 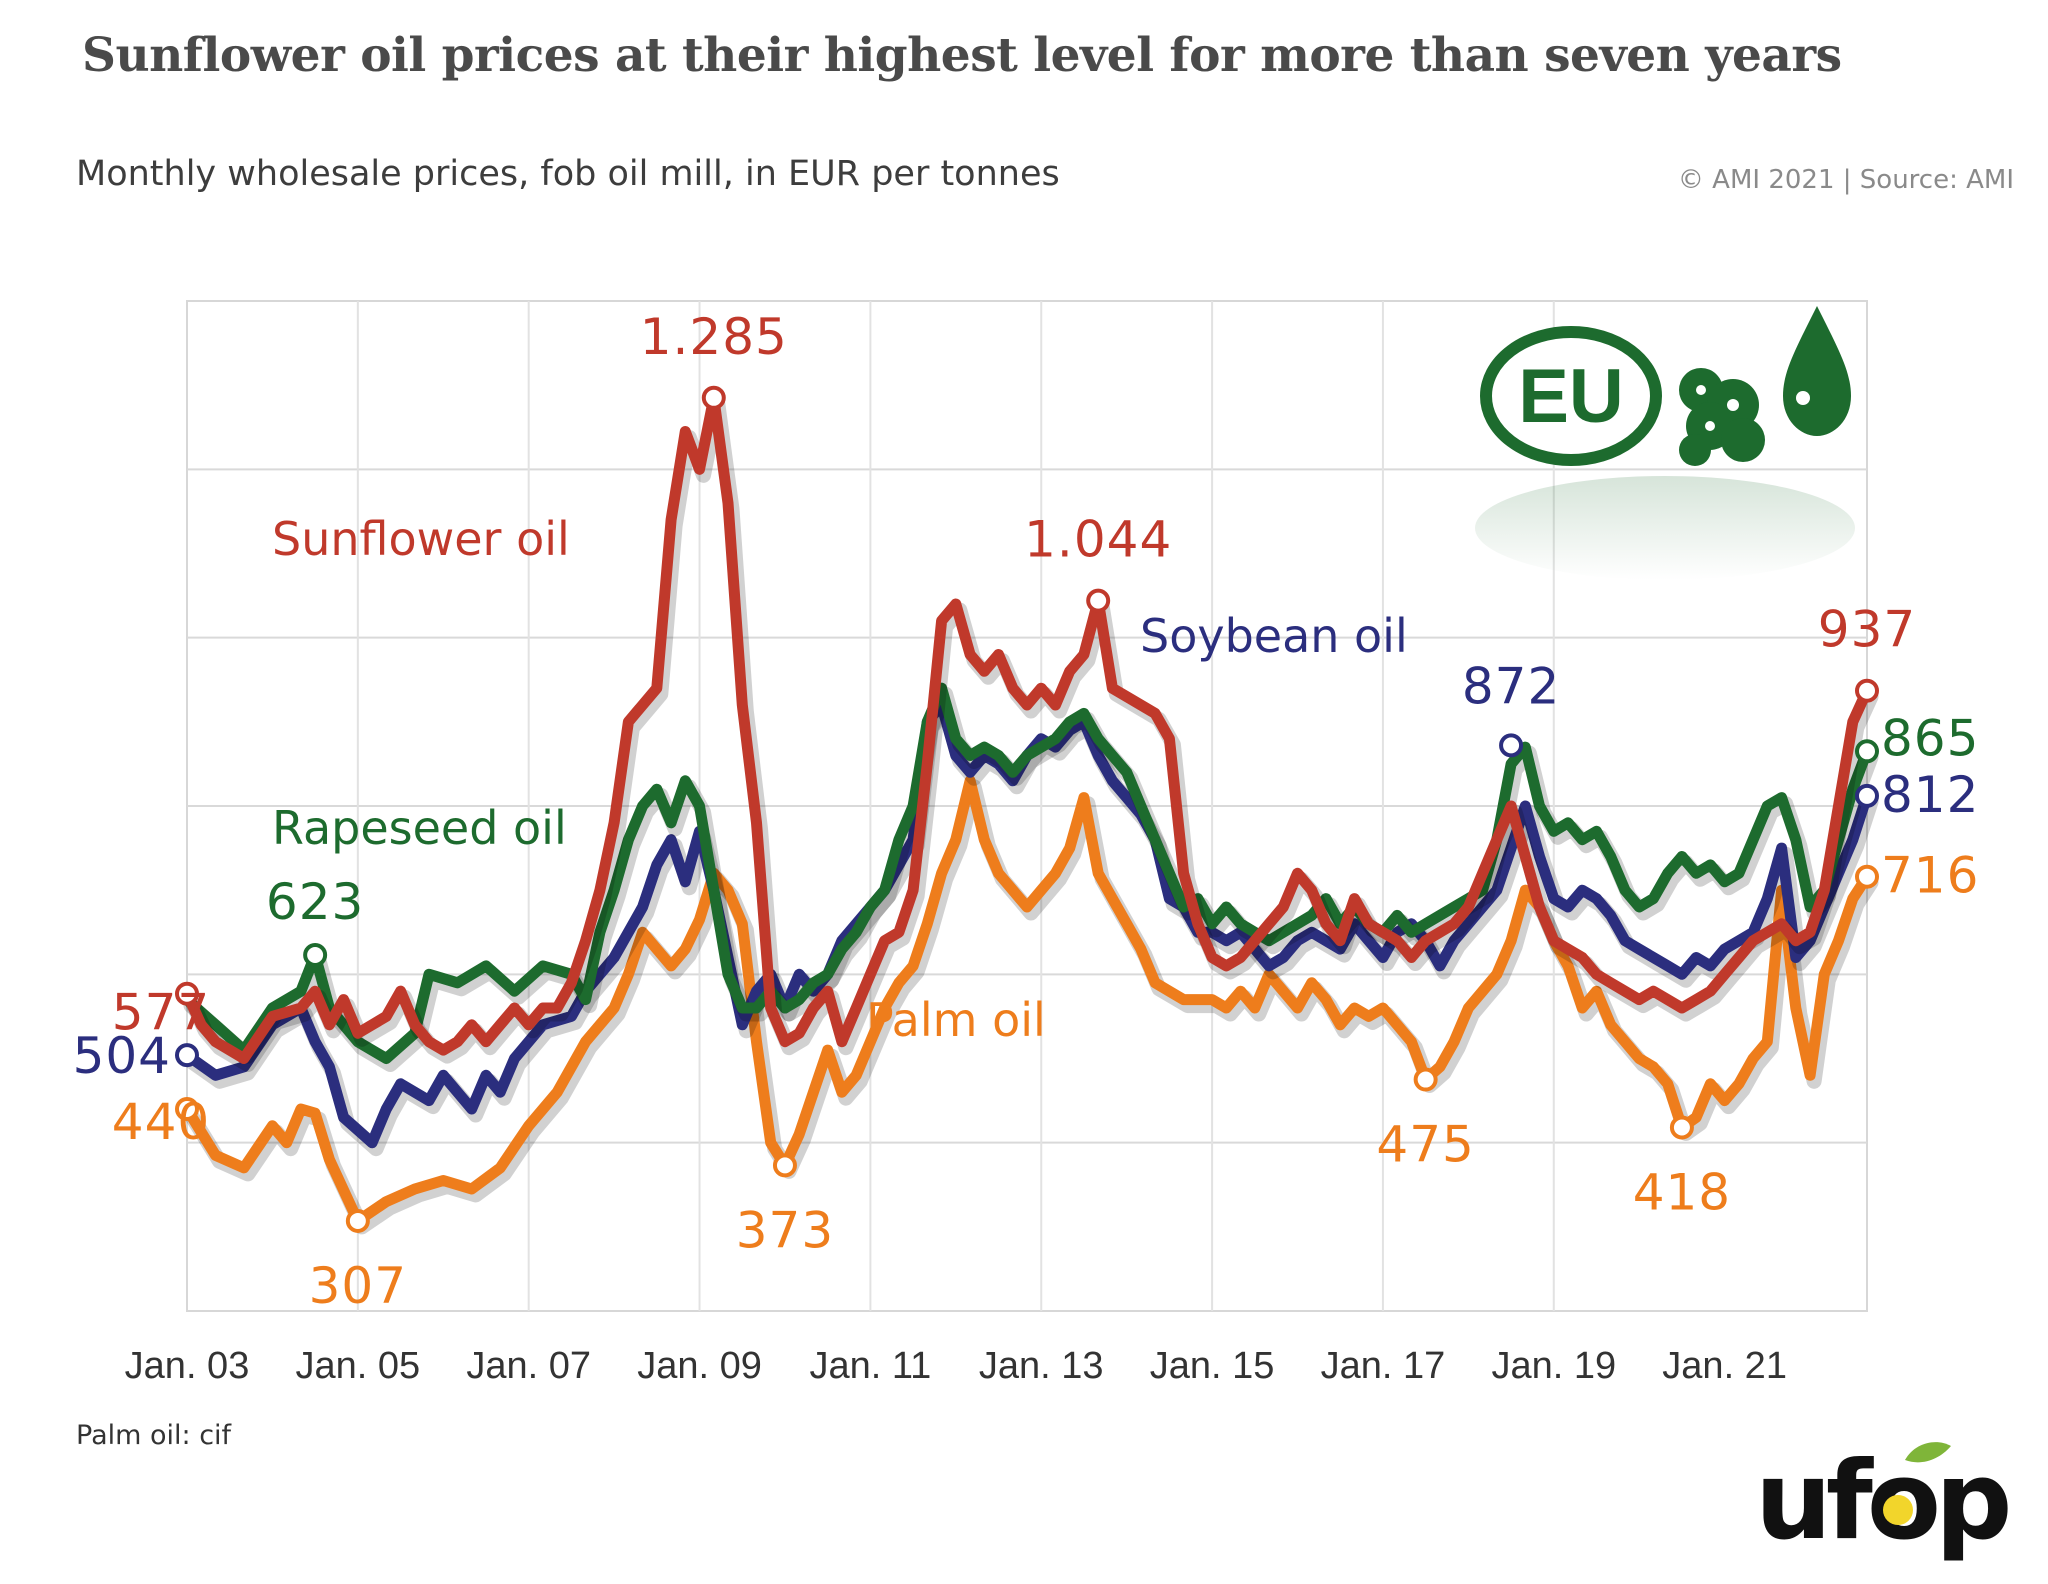 I want to click on palm-oilvalue-label: 373, so click(x=785, y=1230).